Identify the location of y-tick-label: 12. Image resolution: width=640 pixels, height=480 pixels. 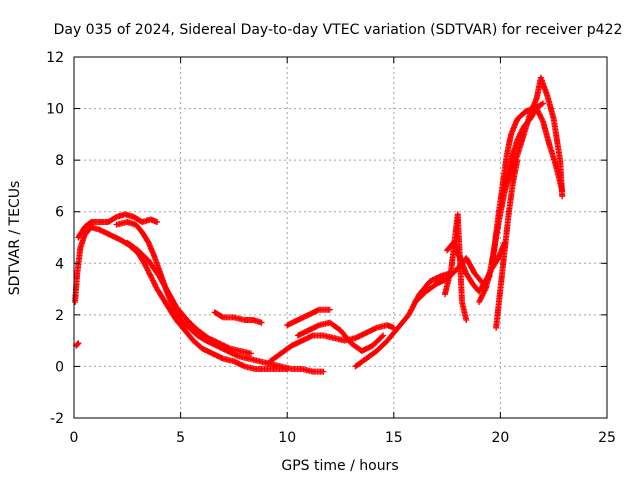
(55, 58).